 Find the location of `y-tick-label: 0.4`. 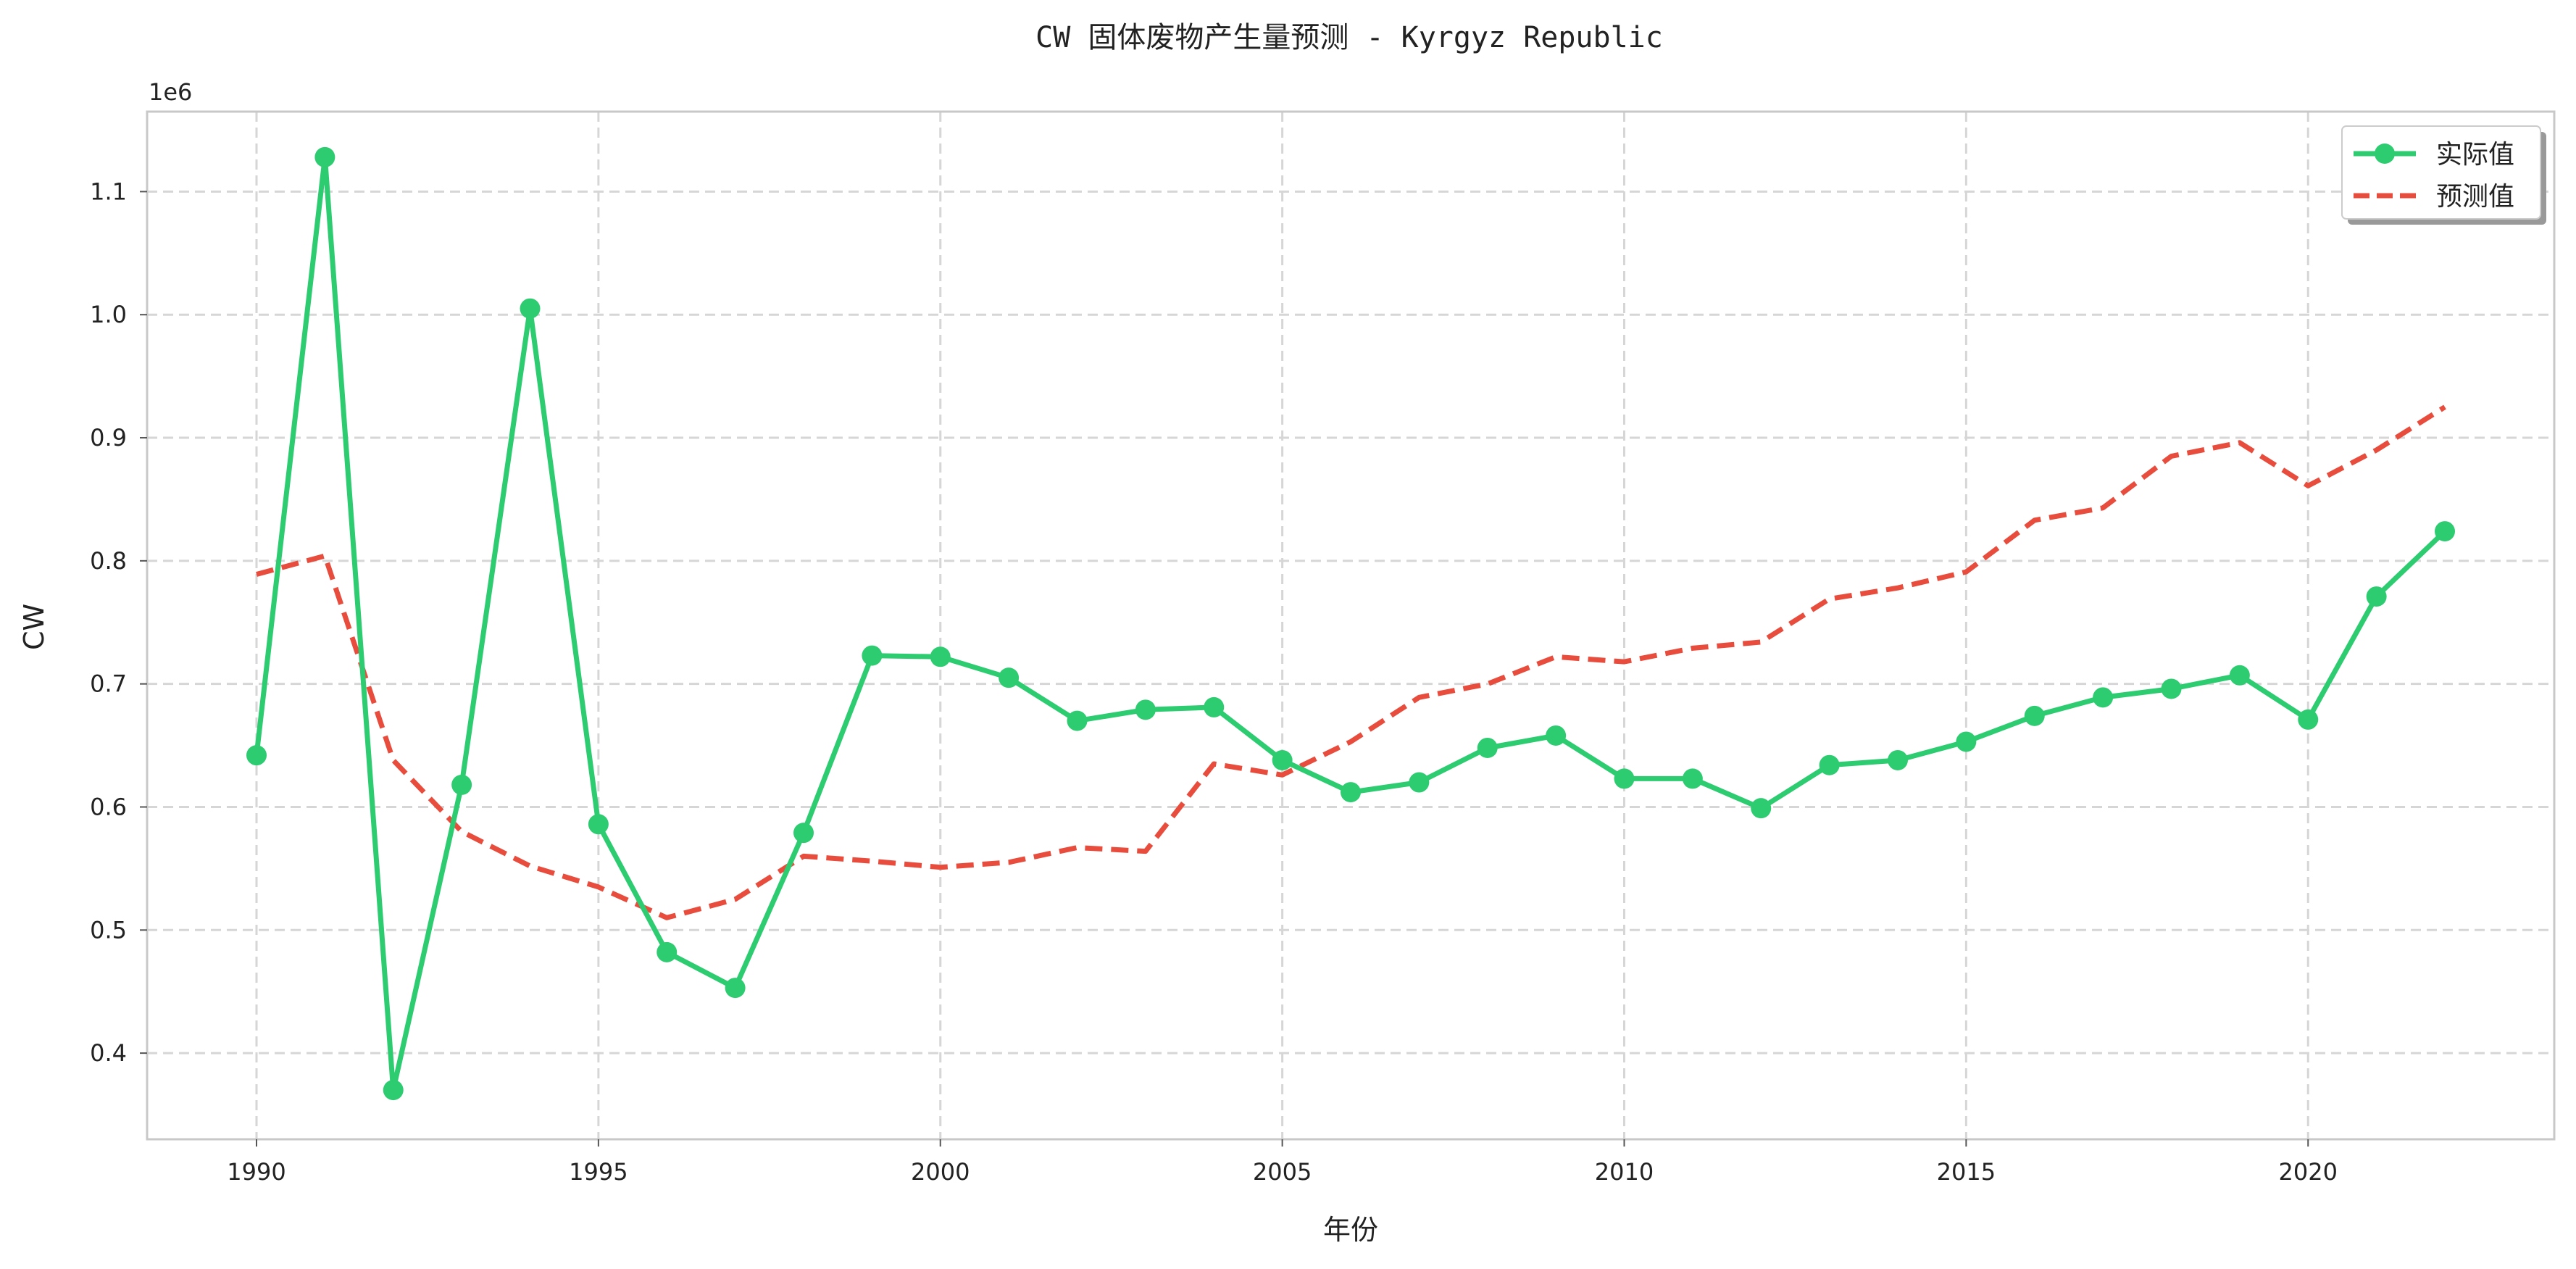

y-tick-label: 0.4 is located at coordinates (108, 1053).